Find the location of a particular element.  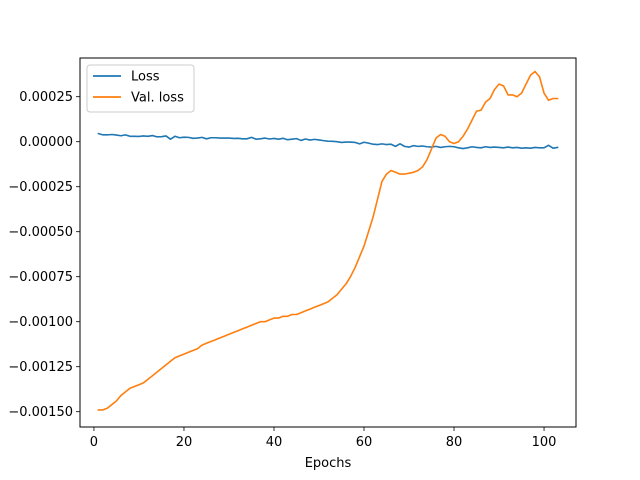

x-tick-label: 0 is located at coordinates (94, 442).